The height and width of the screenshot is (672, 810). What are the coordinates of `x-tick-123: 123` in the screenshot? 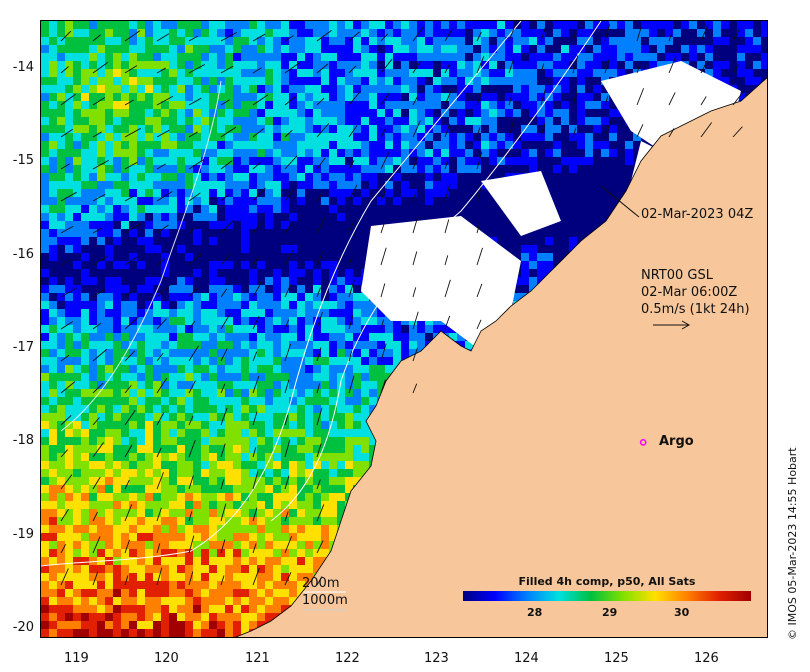 It's located at (436, 658).